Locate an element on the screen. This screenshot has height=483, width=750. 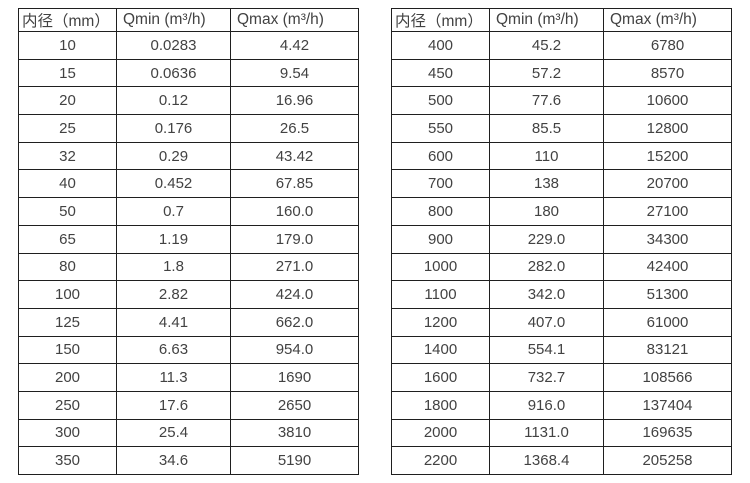
diameter-cell: 900 is located at coordinates (440, 239).